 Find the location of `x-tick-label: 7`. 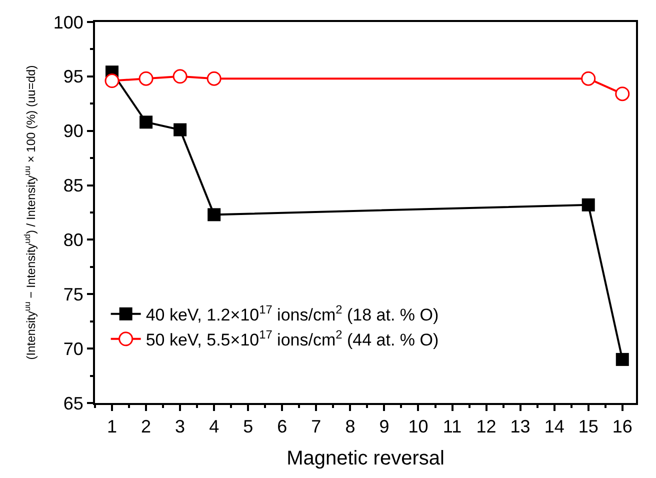

x-tick-label: 7 is located at coordinates (316, 426).